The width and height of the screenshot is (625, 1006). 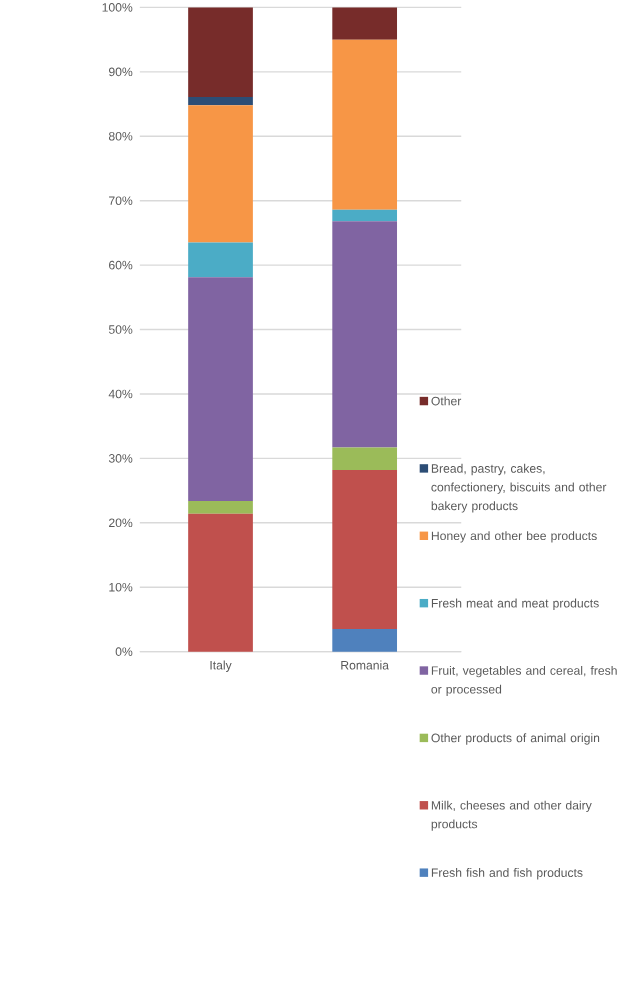 What do you see at coordinates (121, 136) in the screenshot?
I see `y-tick-label: 80%` at bounding box center [121, 136].